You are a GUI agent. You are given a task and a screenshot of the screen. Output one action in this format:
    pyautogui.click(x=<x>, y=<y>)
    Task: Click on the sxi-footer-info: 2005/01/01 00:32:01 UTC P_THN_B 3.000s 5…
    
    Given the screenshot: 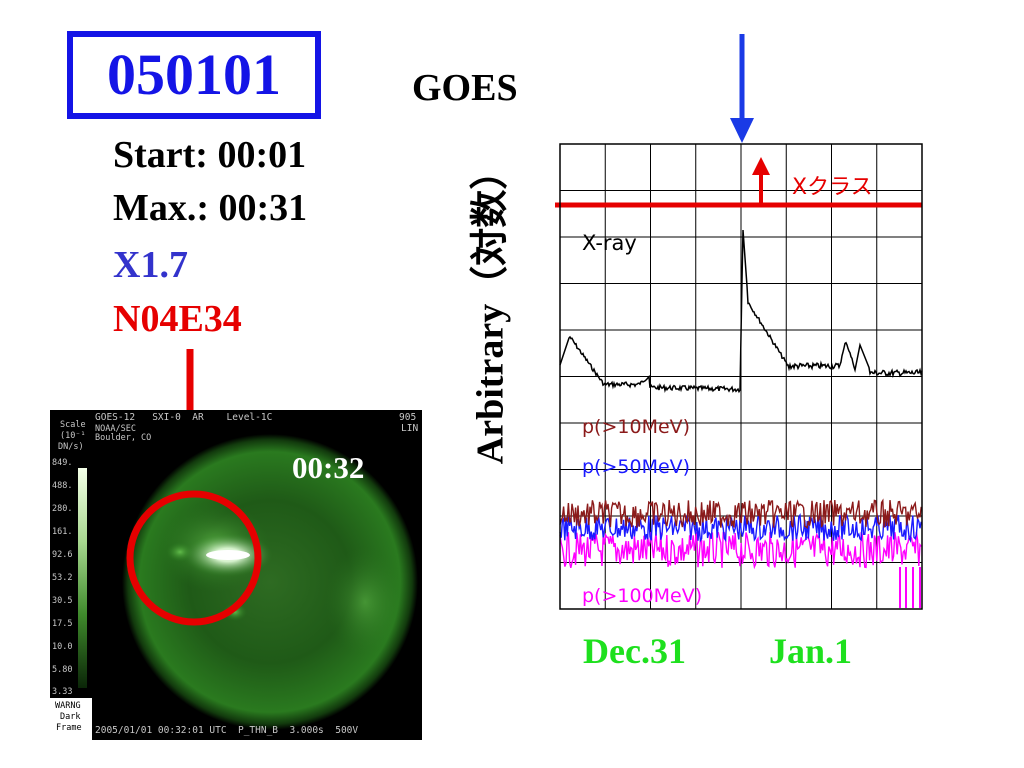 What is the action you would take?
    pyautogui.click(x=227, y=730)
    